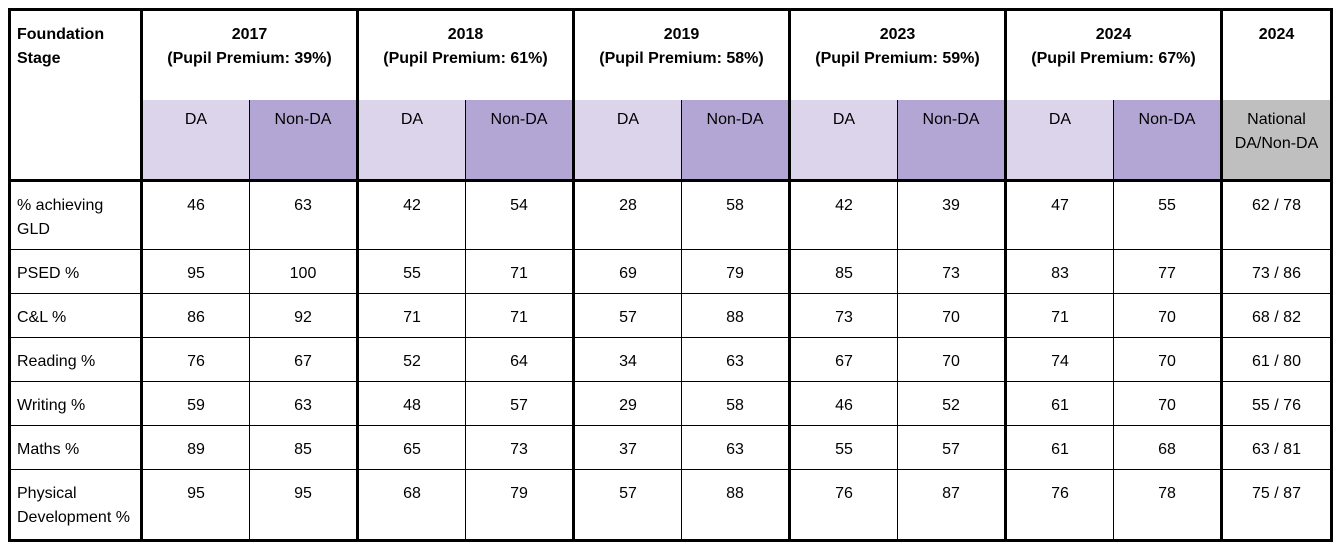  What do you see at coordinates (411, 447) in the screenshot?
I see `da-value-cell: 65` at bounding box center [411, 447].